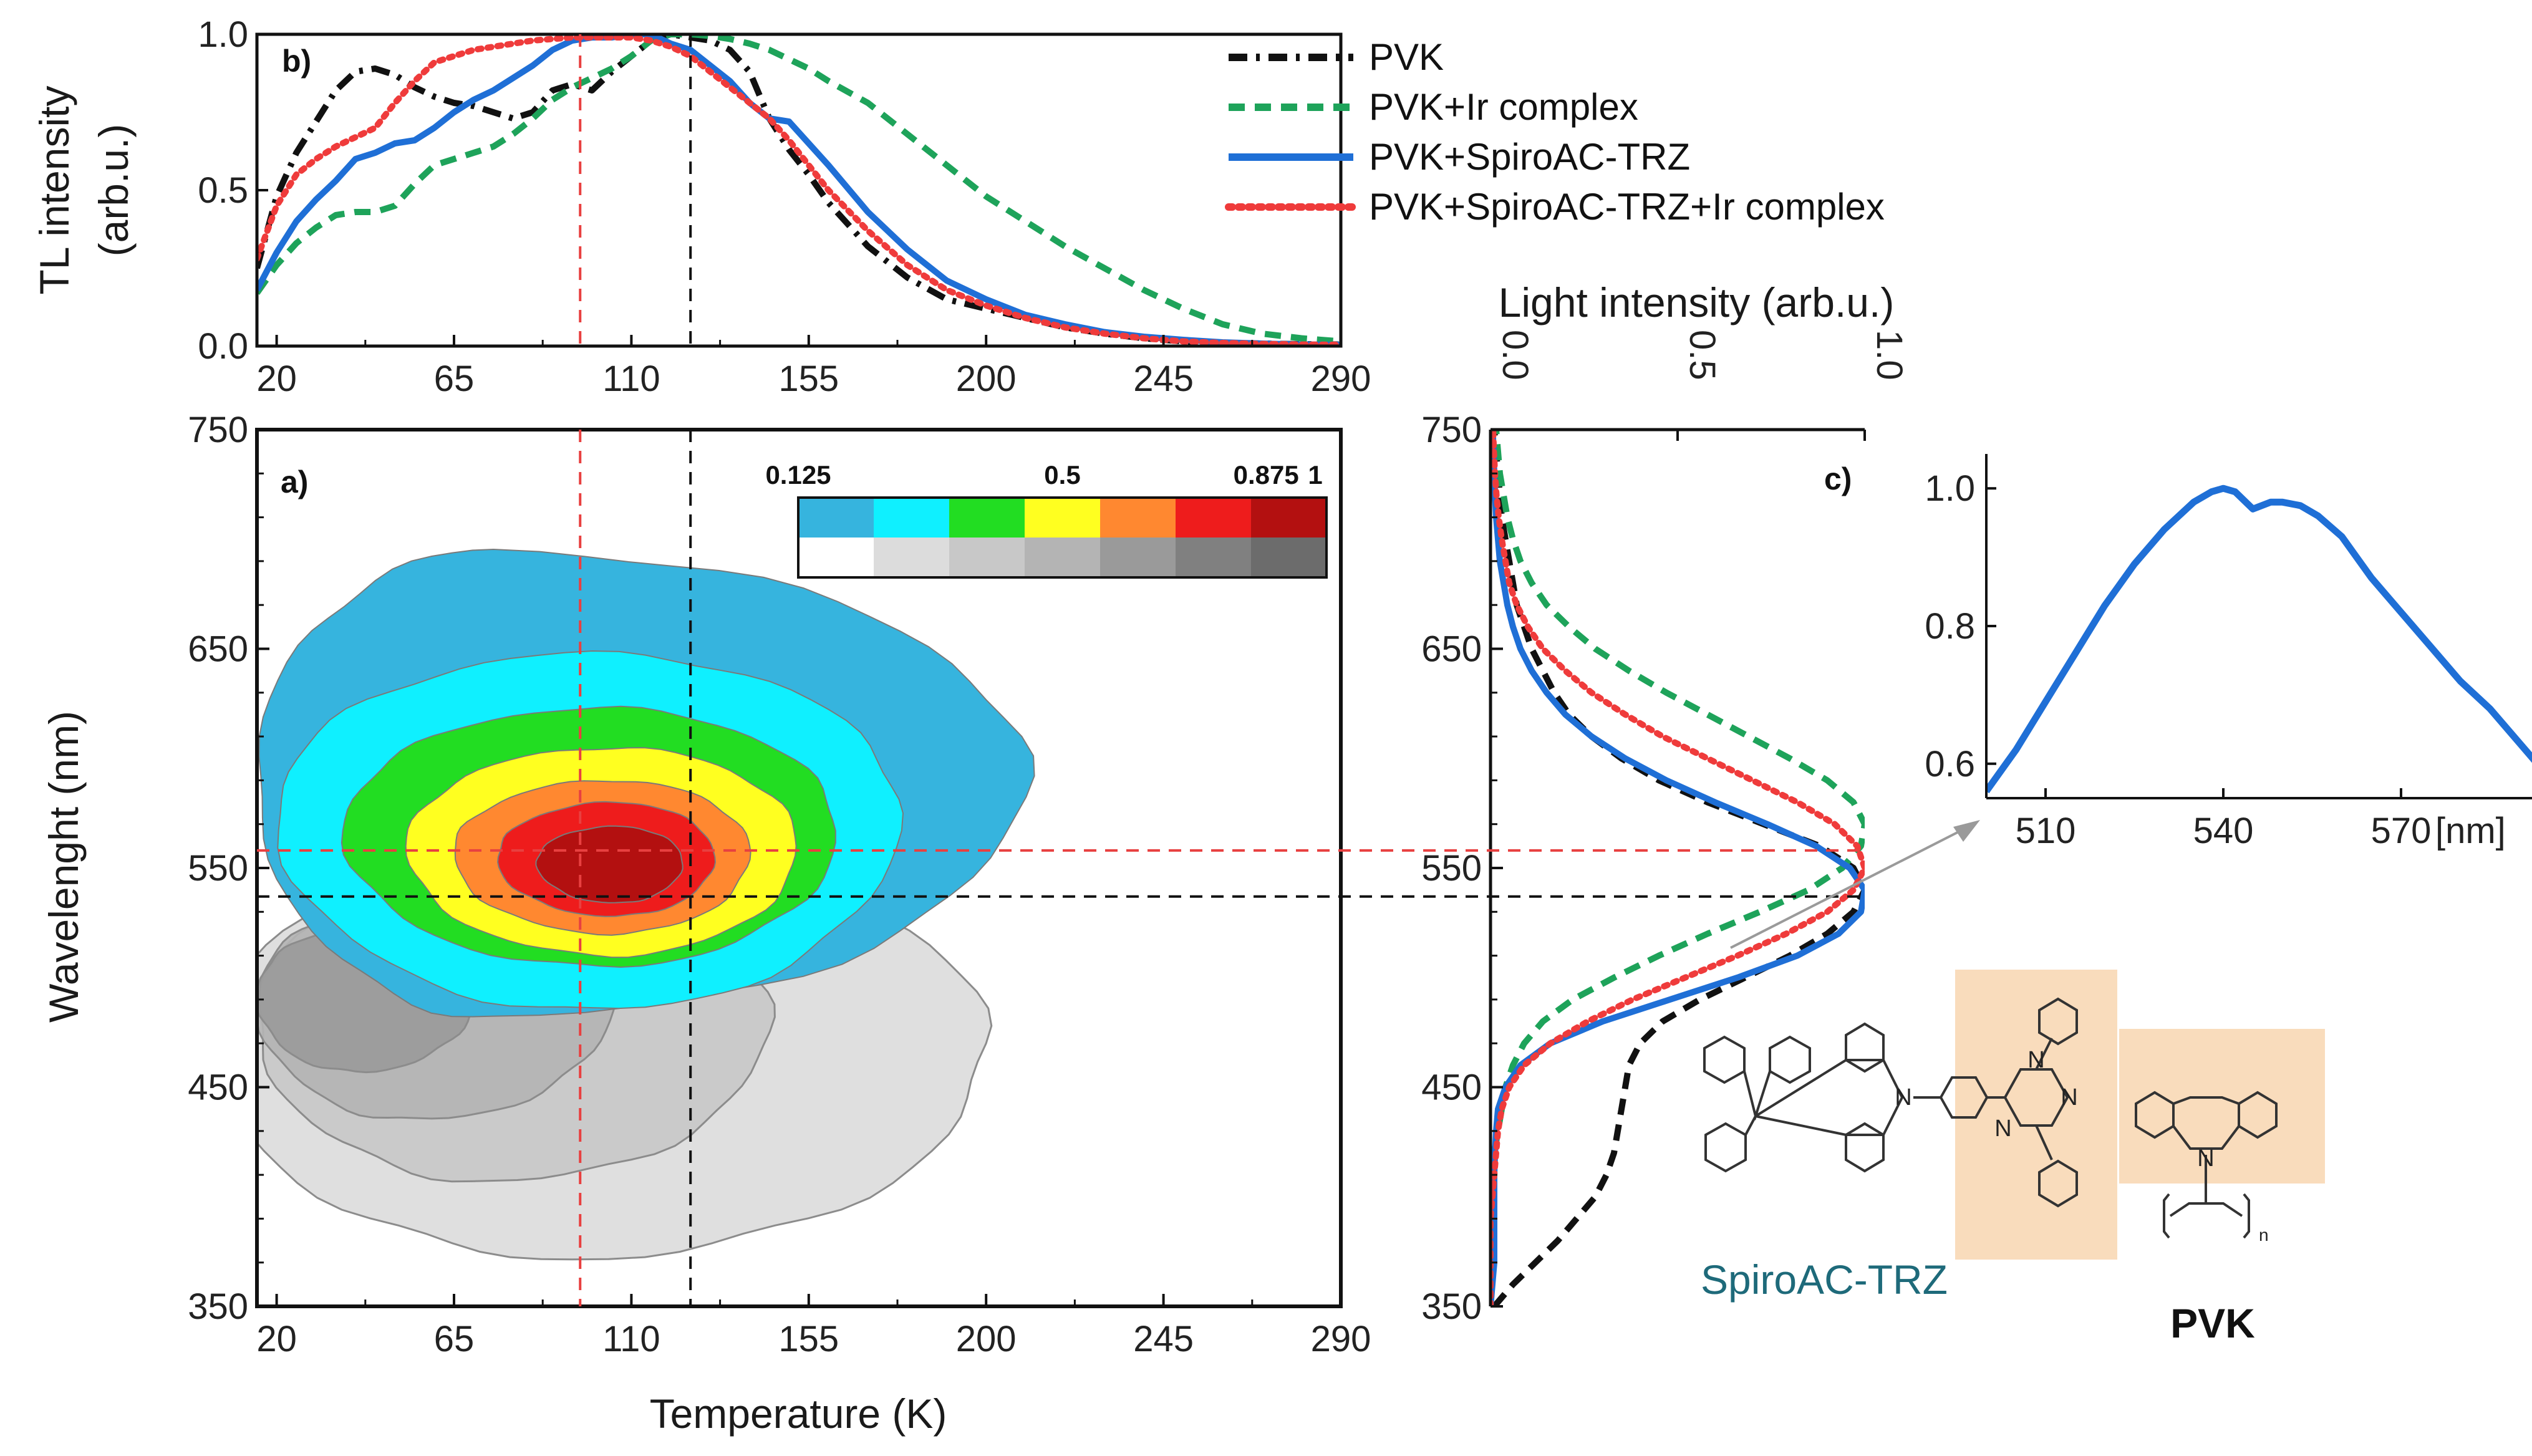 The height and width of the screenshot is (1456, 2532). Describe the element at coordinates (1853, 886) in the screenshot. I see `inset-pointer-line` at that location.